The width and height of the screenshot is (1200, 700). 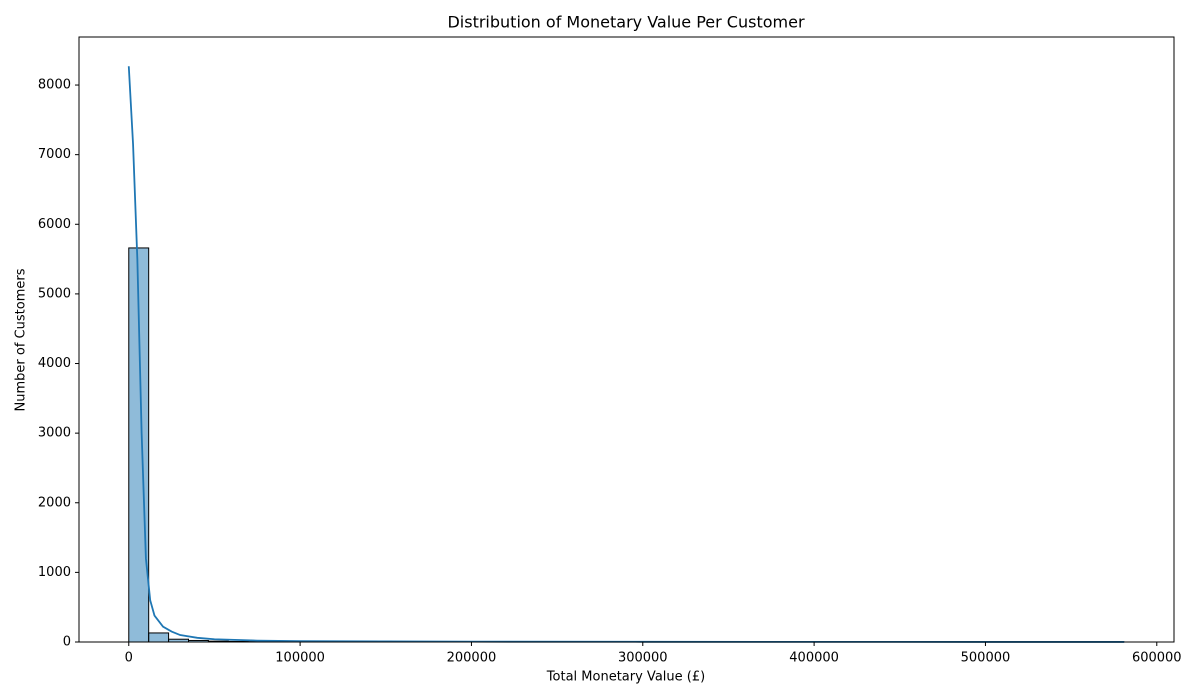 What do you see at coordinates (986, 658) in the screenshot?
I see `x-tick-label: 500000` at bounding box center [986, 658].